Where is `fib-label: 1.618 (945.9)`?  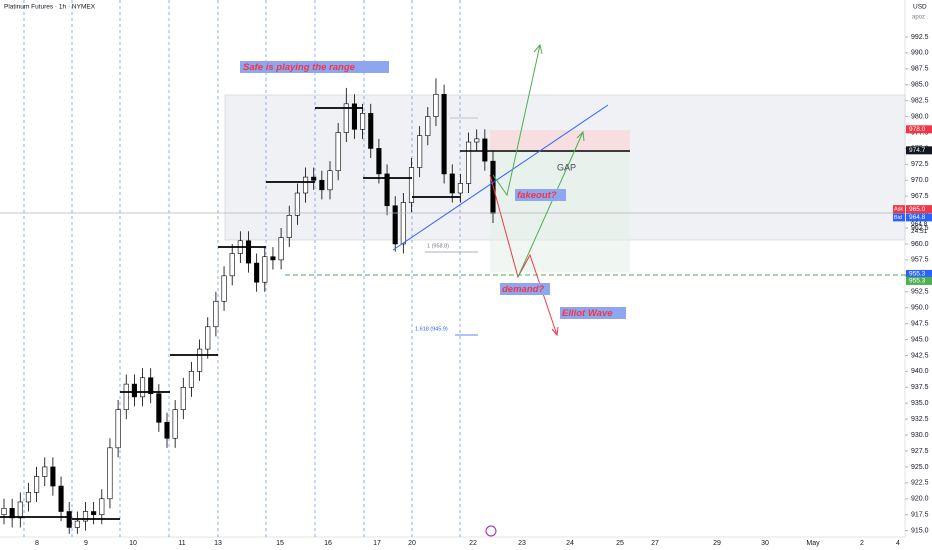 fib-label: 1.618 (945.9) is located at coordinates (431, 329).